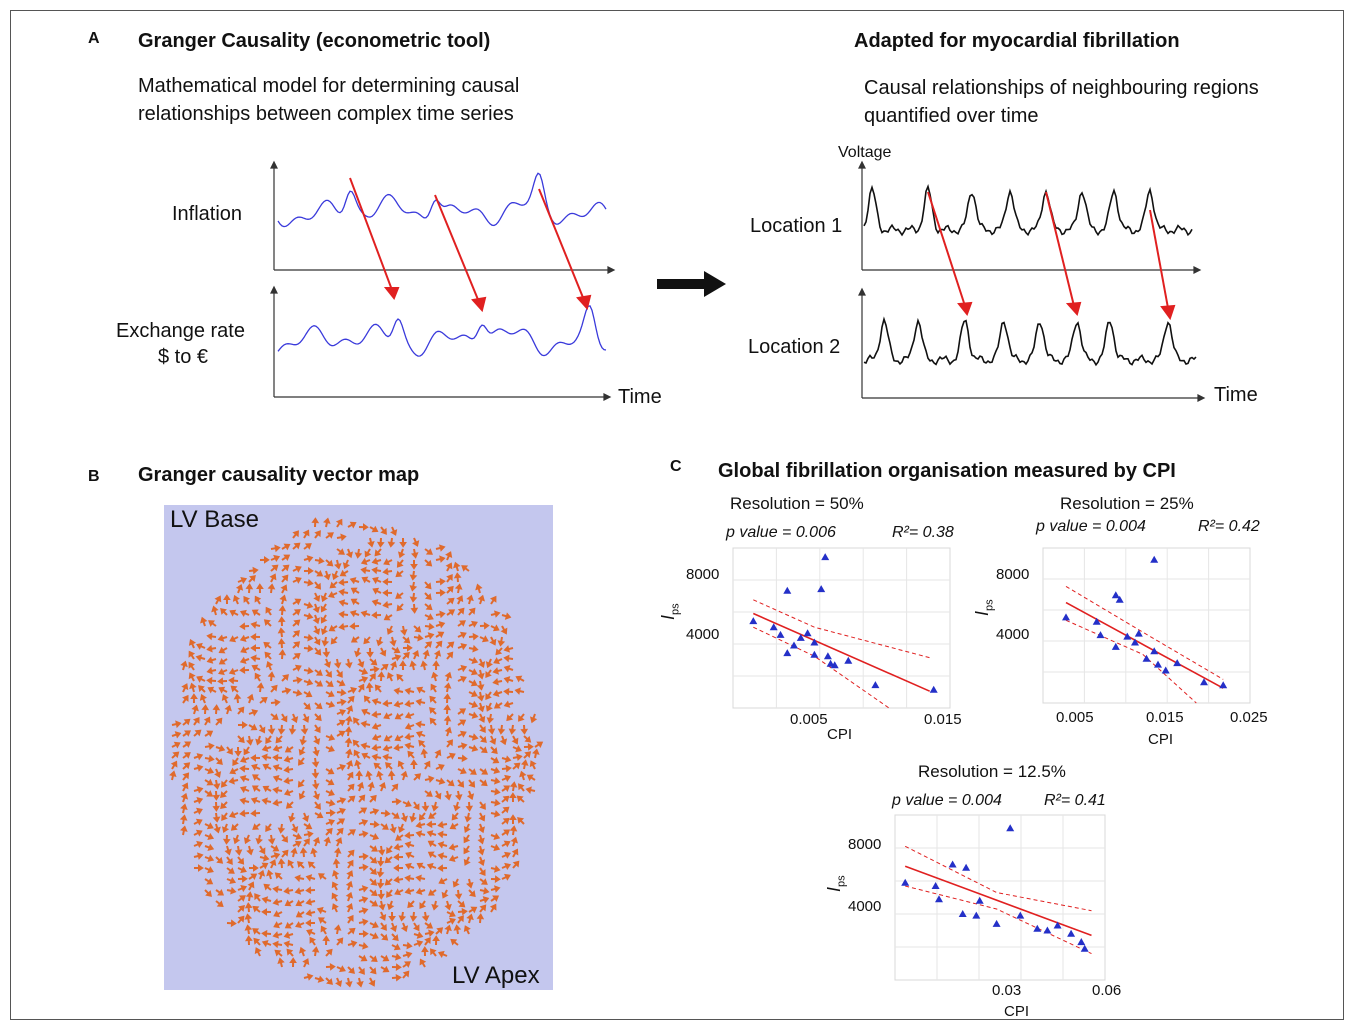  Describe the element at coordinates (356, 752) in the screenshot. I see `vector-field` at that location.